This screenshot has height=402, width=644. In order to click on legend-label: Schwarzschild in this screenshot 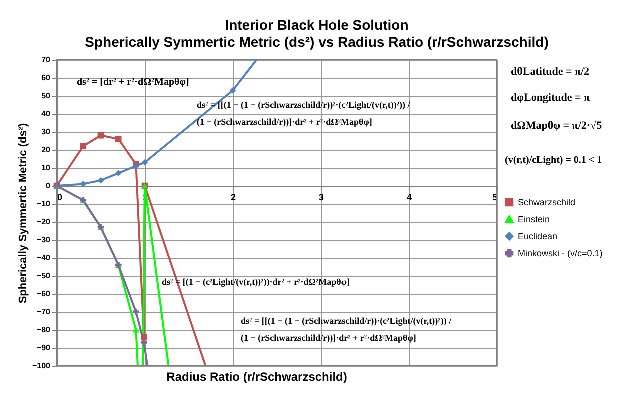, I will do `click(547, 203)`.